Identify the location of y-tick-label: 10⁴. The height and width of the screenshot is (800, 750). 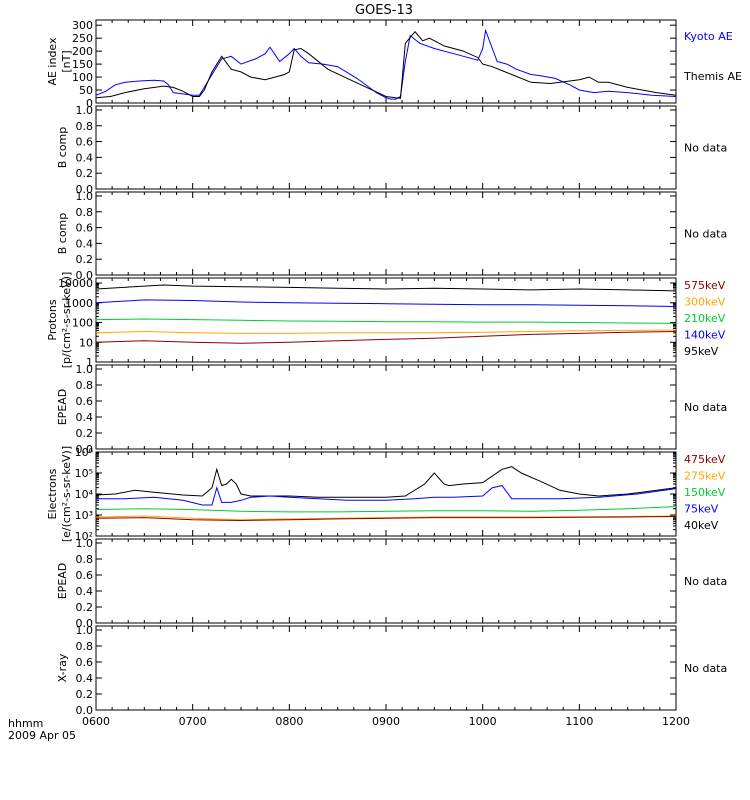
(84, 494).